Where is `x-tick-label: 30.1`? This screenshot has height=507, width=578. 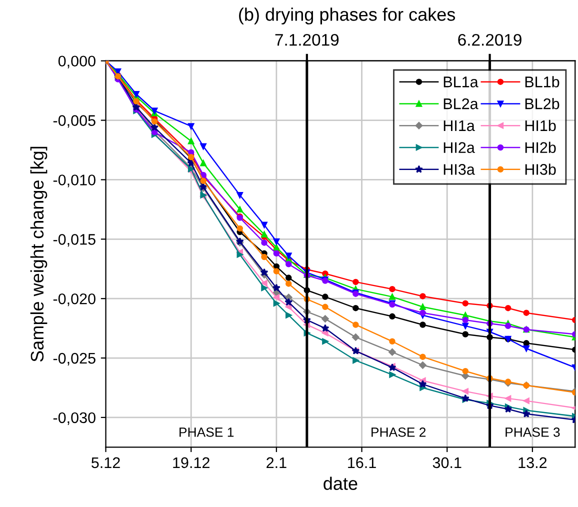
x-tick-label: 30.1 is located at coordinates (447, 462).